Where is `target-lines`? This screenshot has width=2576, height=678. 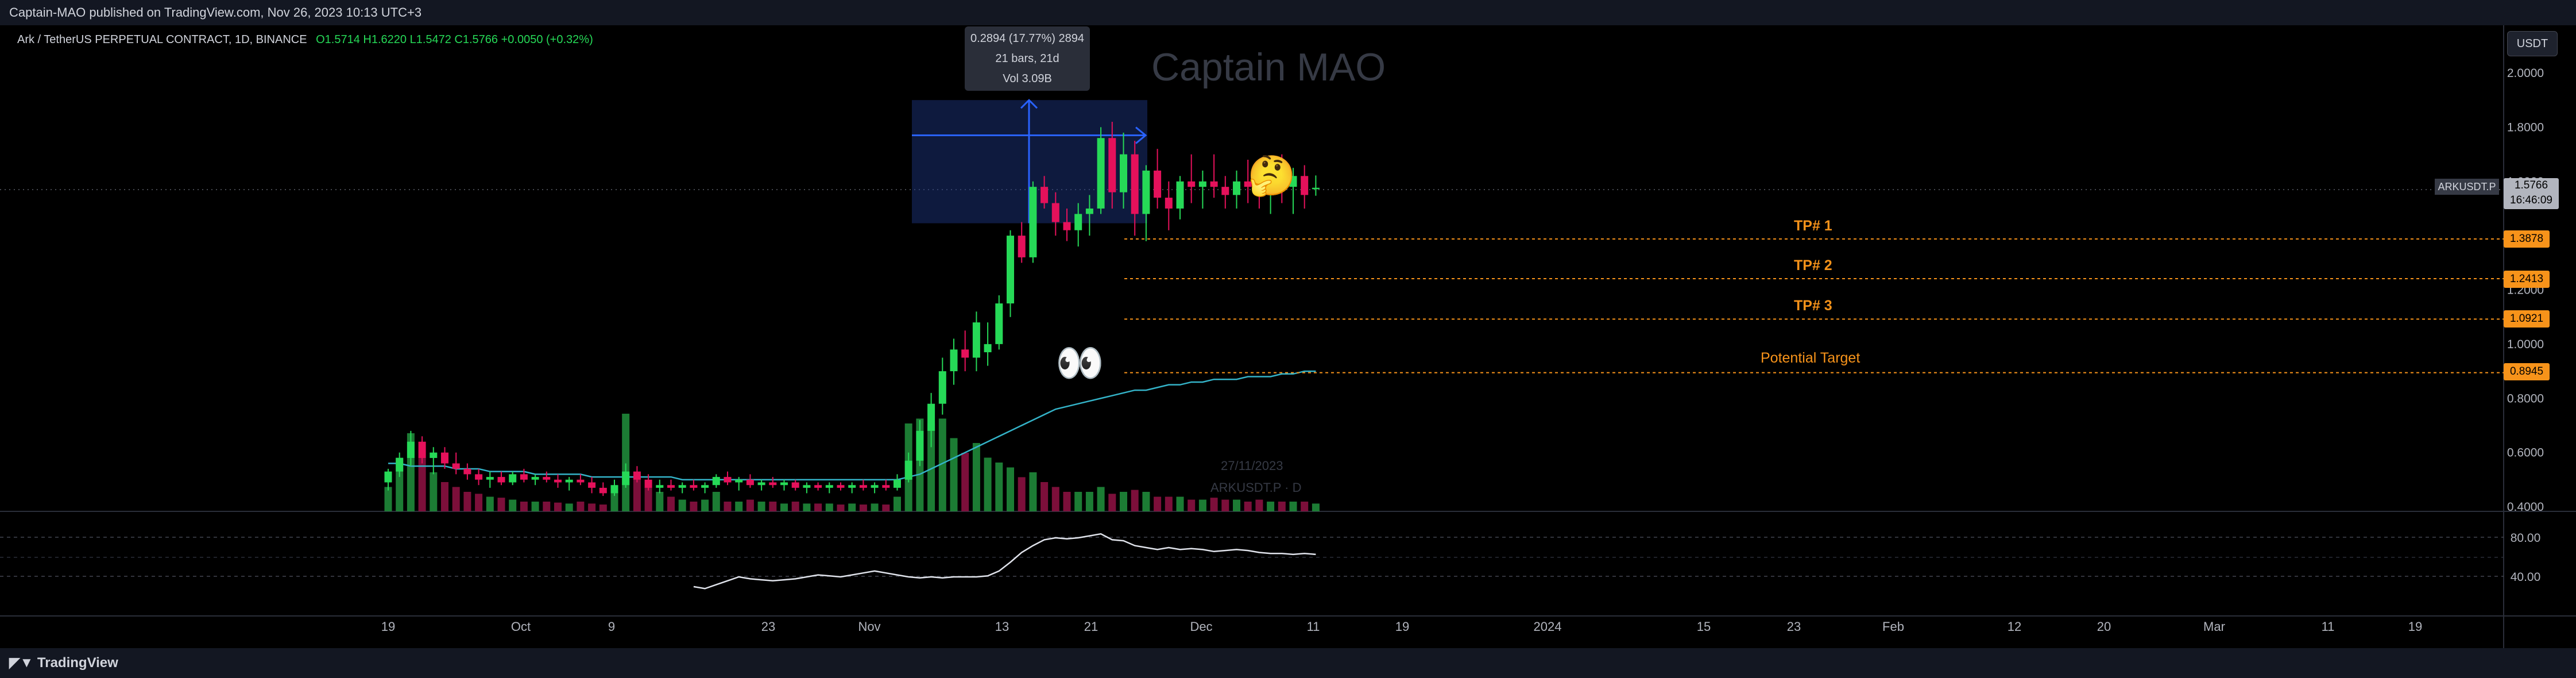 target-lines is located at coordinates (1814, 305).